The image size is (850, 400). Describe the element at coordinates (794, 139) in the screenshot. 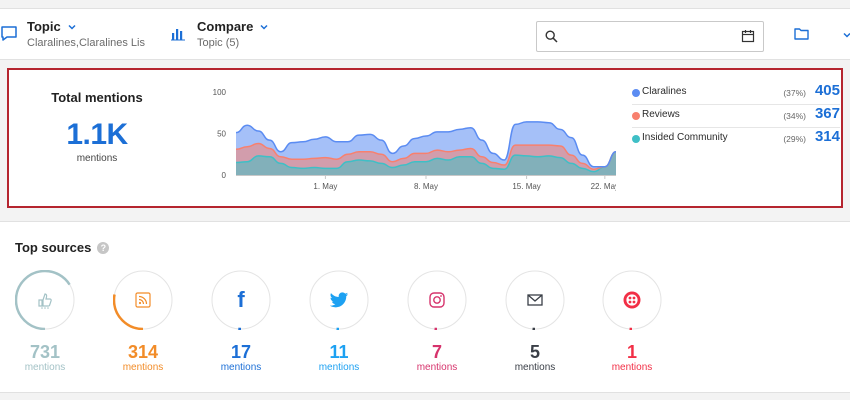

I see `legend-percent: (29%)` at that location.